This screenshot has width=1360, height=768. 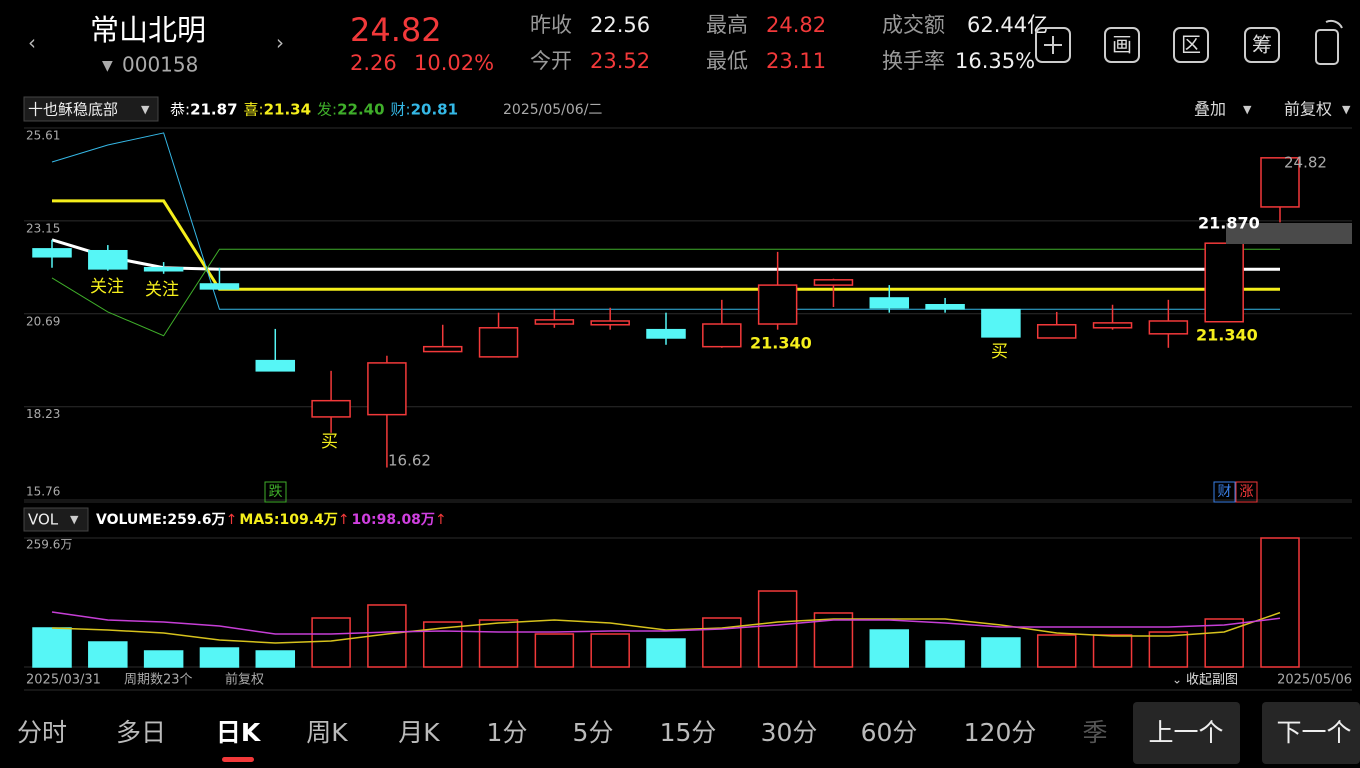 What do you see at coordinates (1000, 732) in the screenshot?
I see `period-tab: 120分` at bounding box center [1000, 732].